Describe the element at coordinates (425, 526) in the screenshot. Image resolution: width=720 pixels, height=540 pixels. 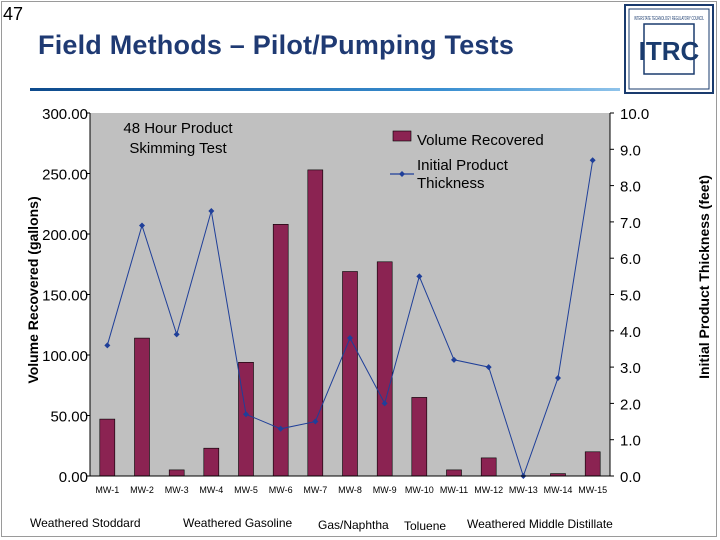
I see `group-label-toluene: Toluene` at that location.